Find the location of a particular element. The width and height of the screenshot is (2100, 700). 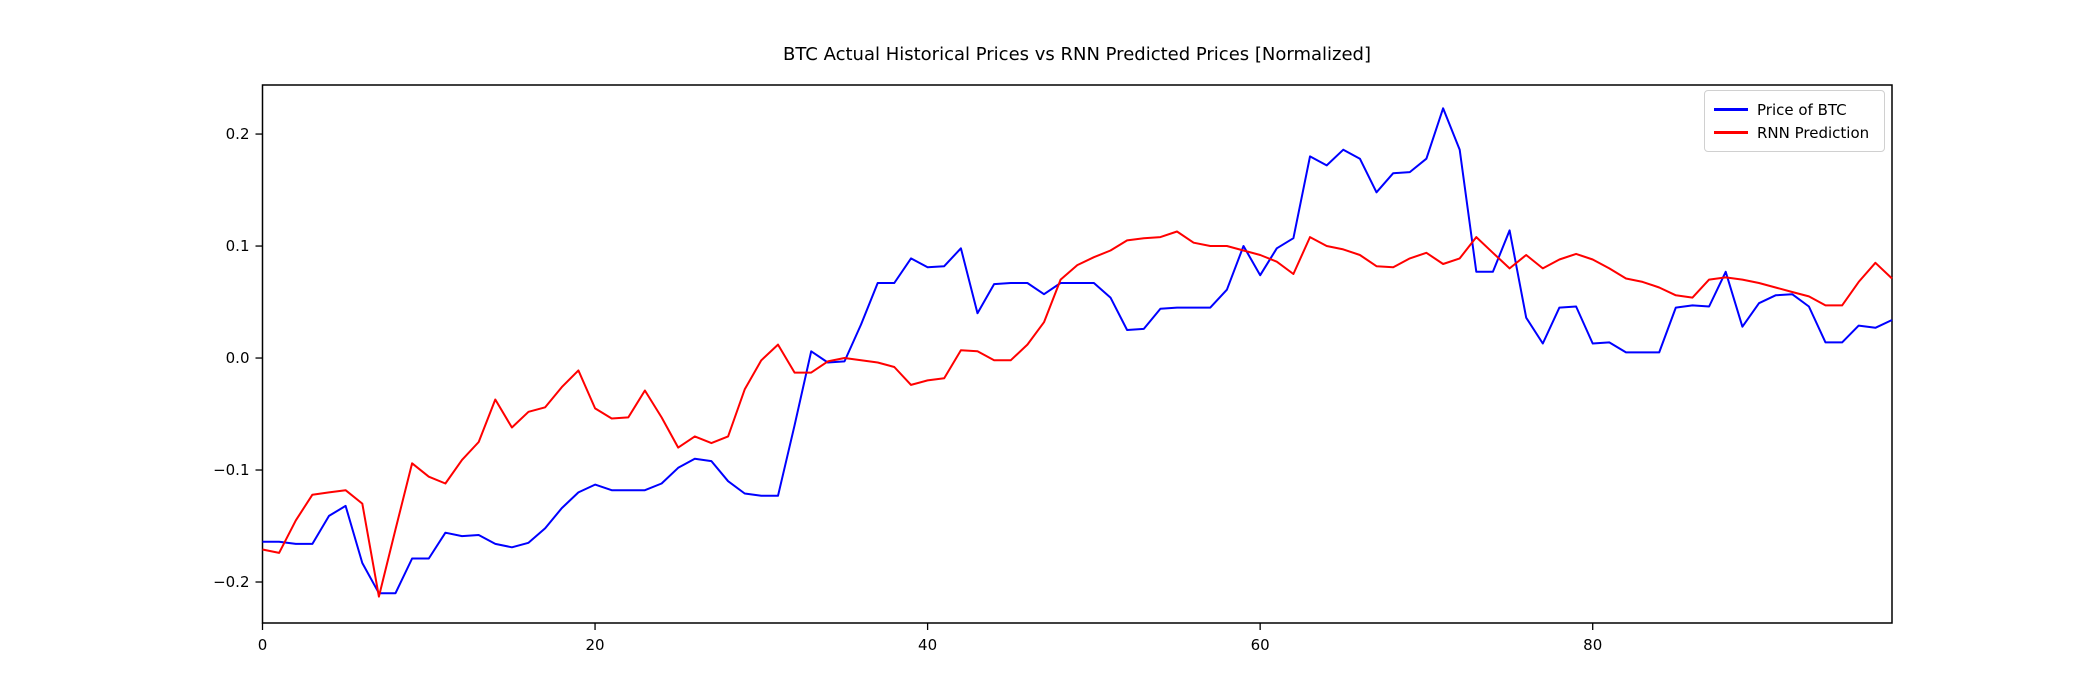

x-tick-label: 20 is located at coordinates (595, 645).